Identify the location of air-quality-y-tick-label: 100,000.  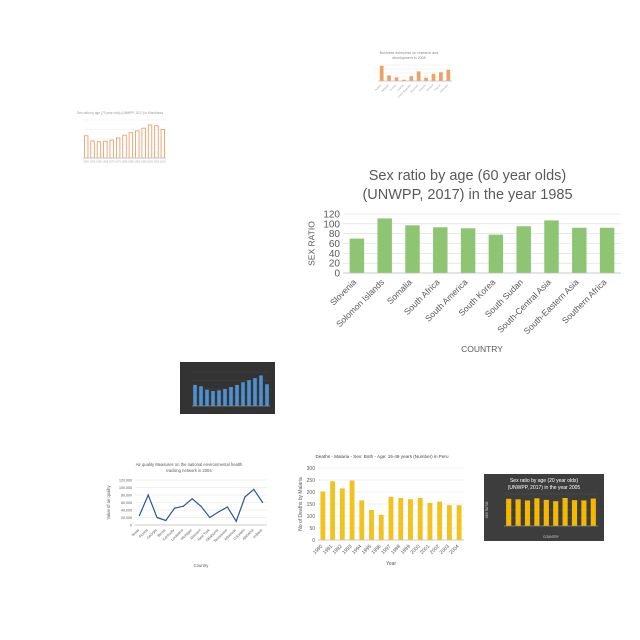
(125, 488).